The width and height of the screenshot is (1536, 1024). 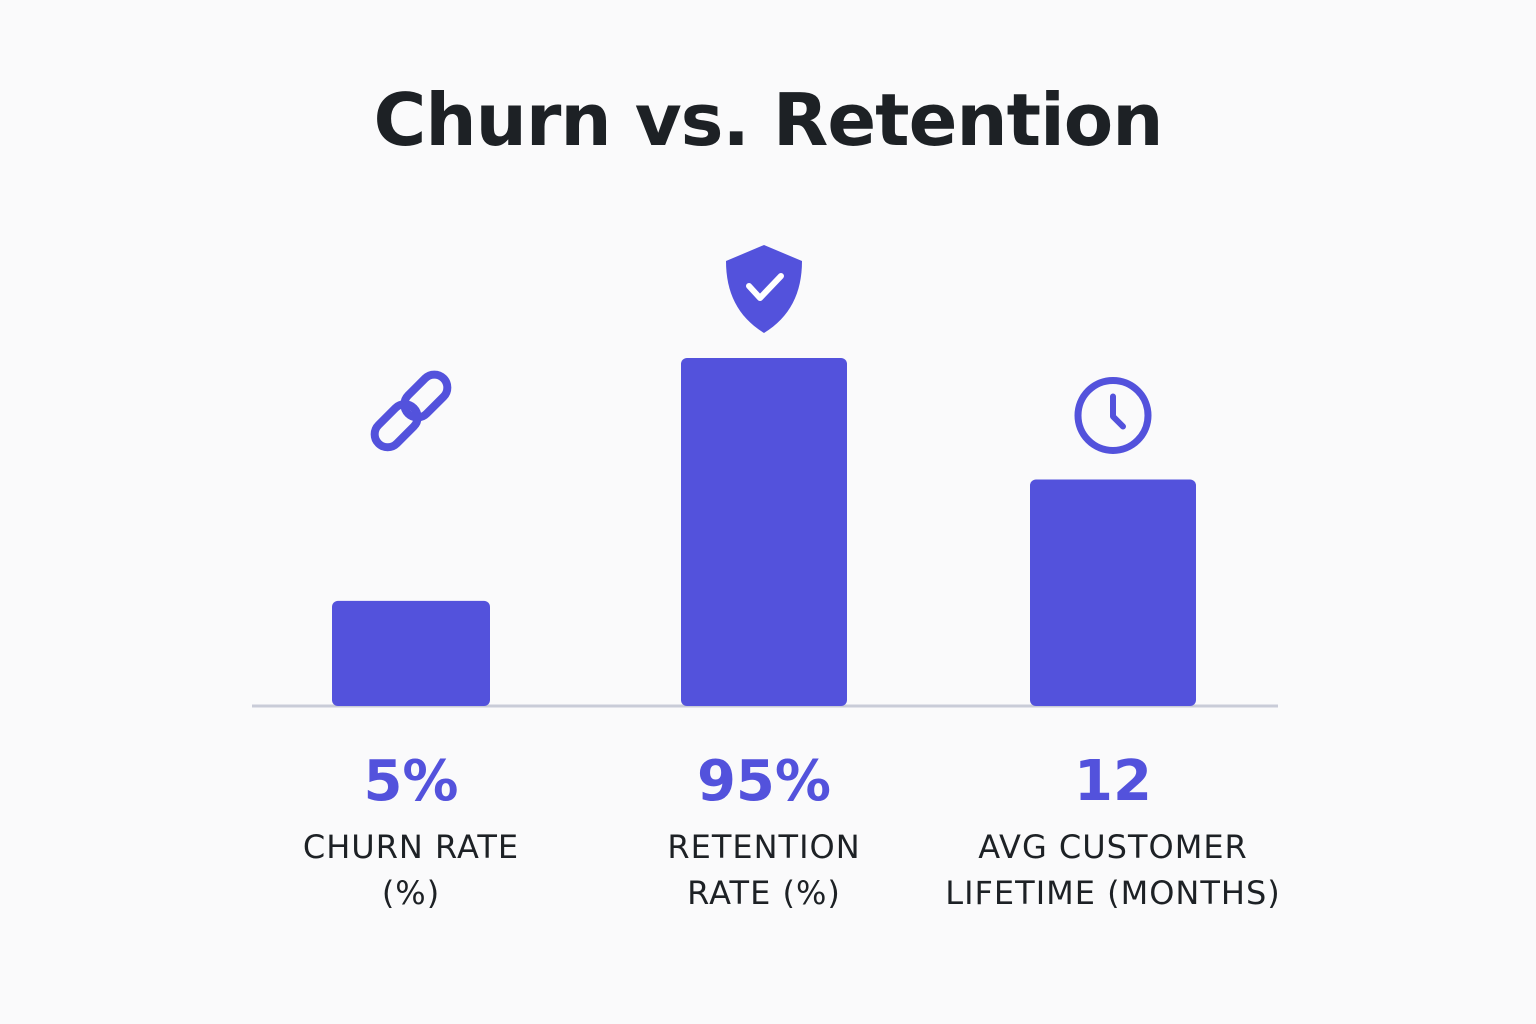 I want to click on bar-avg-customer-lifetime-months, so click(x=1113, y=592).